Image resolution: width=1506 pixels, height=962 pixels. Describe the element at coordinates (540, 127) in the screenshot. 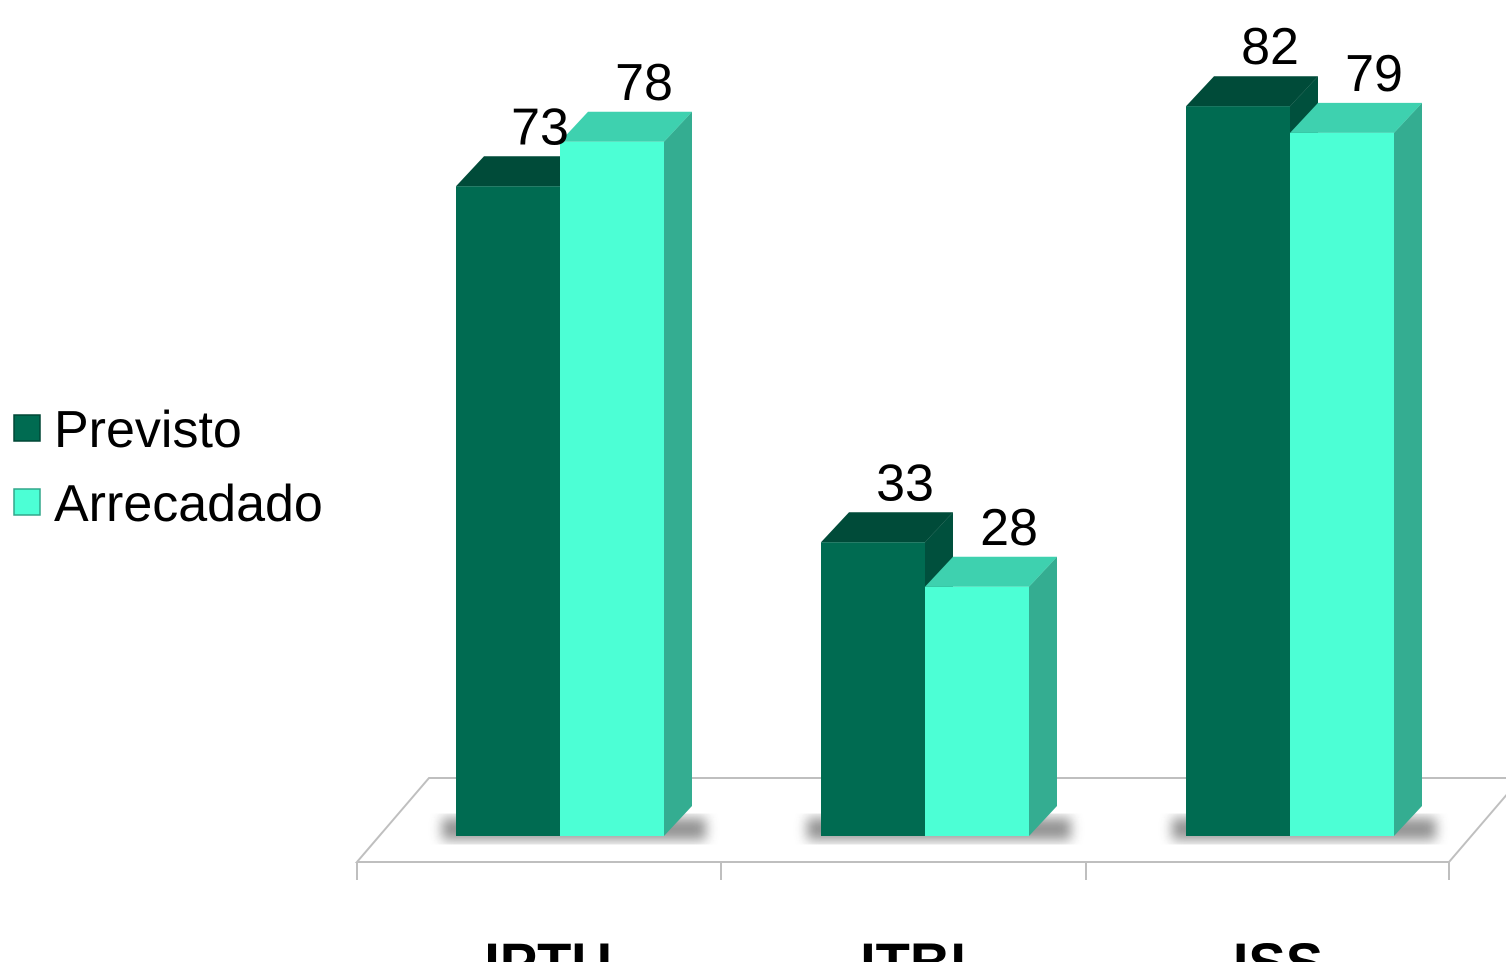

I see `data-label-iptu-previsto: 73` at that location.